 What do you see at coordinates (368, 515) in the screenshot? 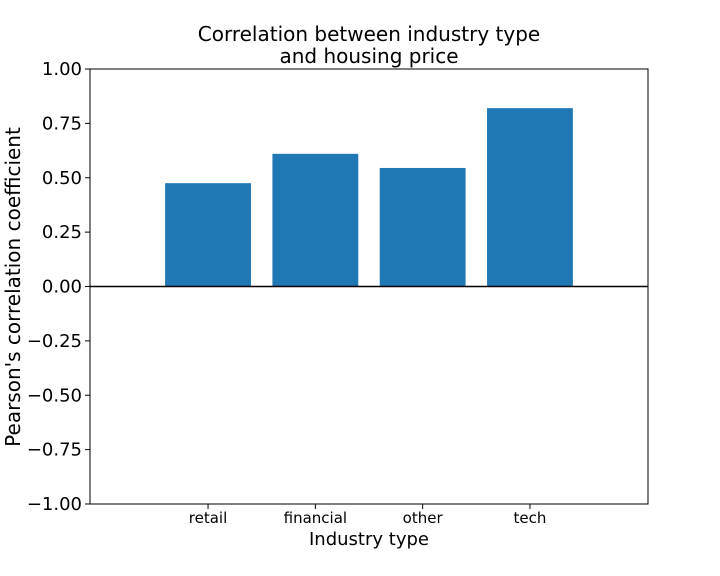
I see `x-axis-ticks: retail financial other tech` at bounding box center [368, 515].